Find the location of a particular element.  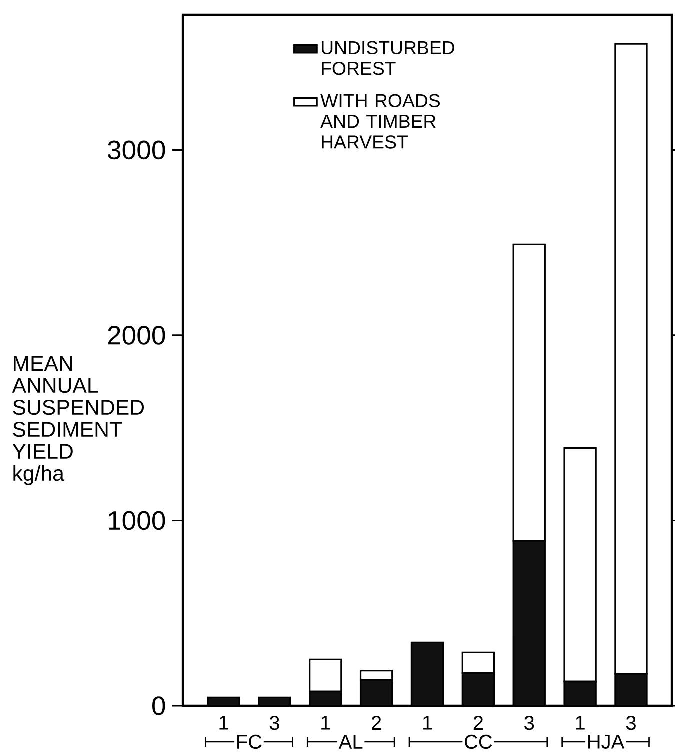

legend-label: UNDISTURBED FOREST is located at coordinates (388, 58).